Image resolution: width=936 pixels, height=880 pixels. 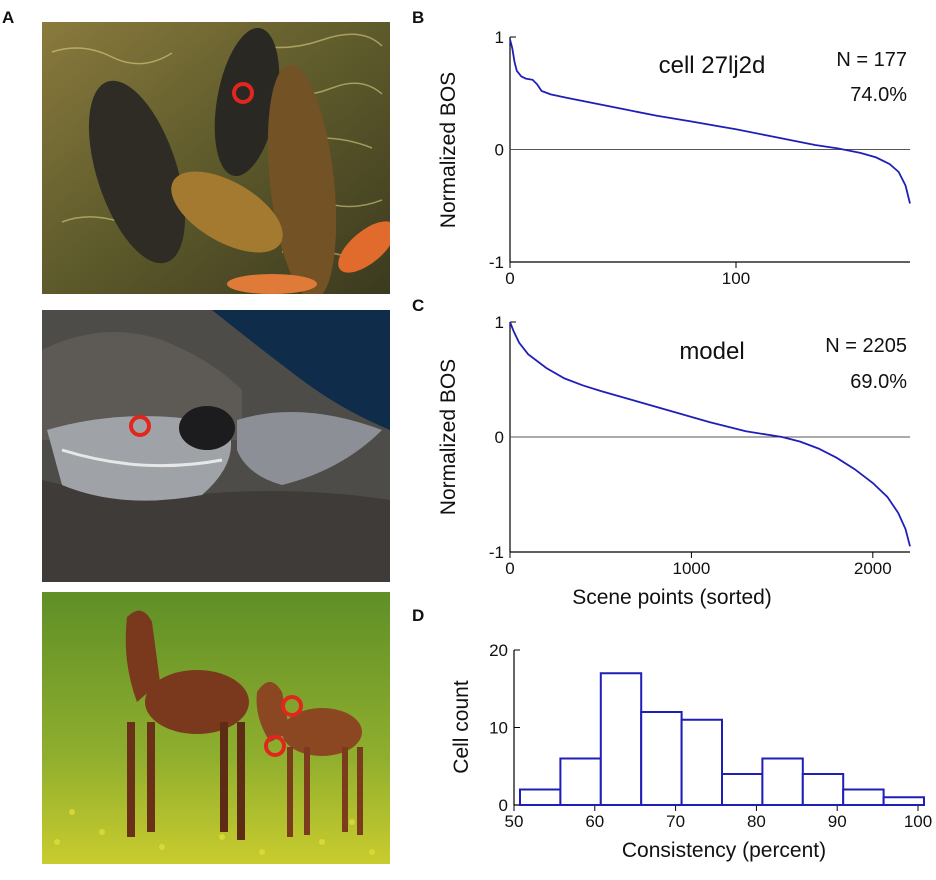 I want to click on bos-curve-c, so click(x=710, y=434).